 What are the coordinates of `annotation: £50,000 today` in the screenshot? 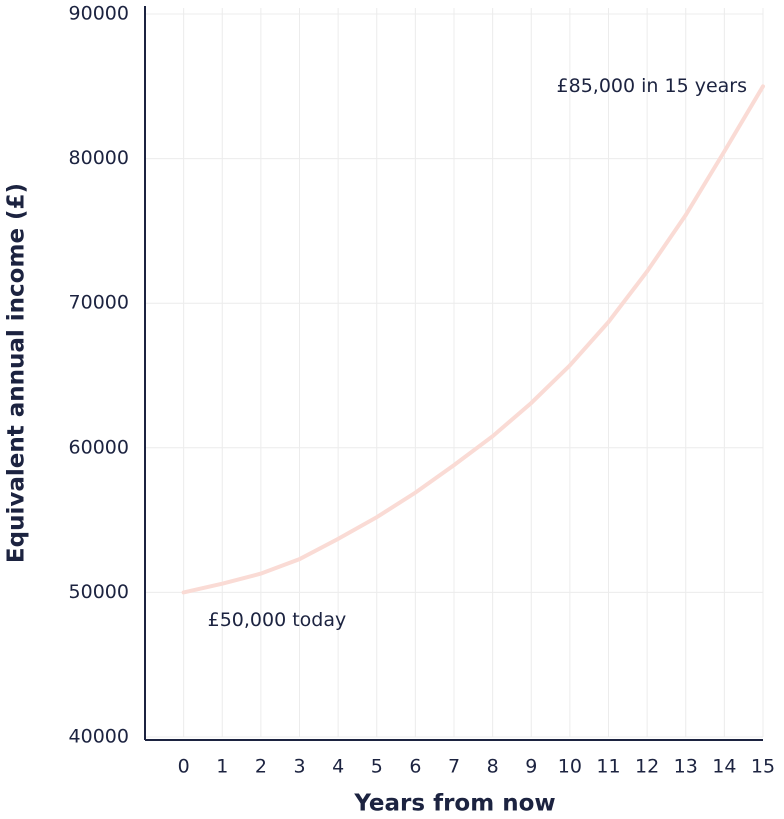 It's located at (277, 620).